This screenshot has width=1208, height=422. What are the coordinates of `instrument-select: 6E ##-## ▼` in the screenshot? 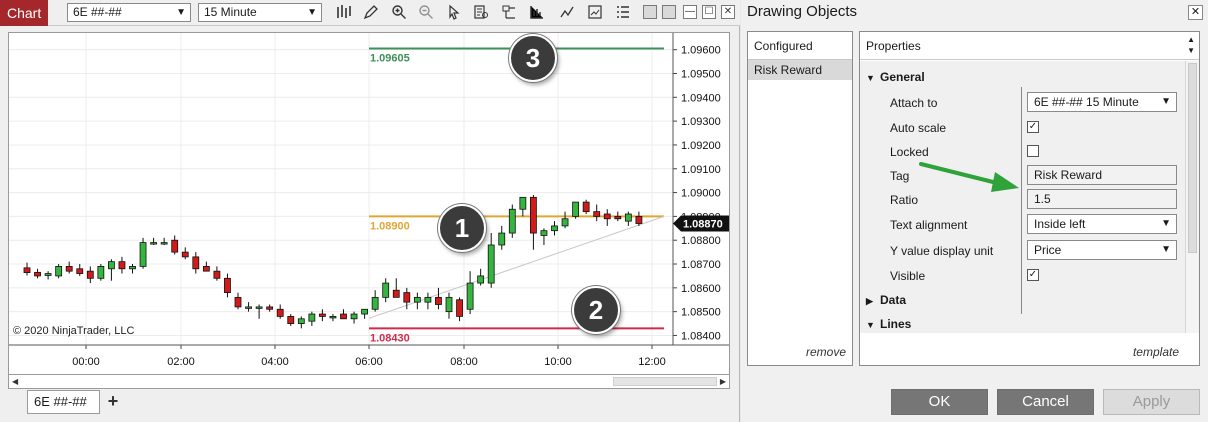 It's located at (129, 12).